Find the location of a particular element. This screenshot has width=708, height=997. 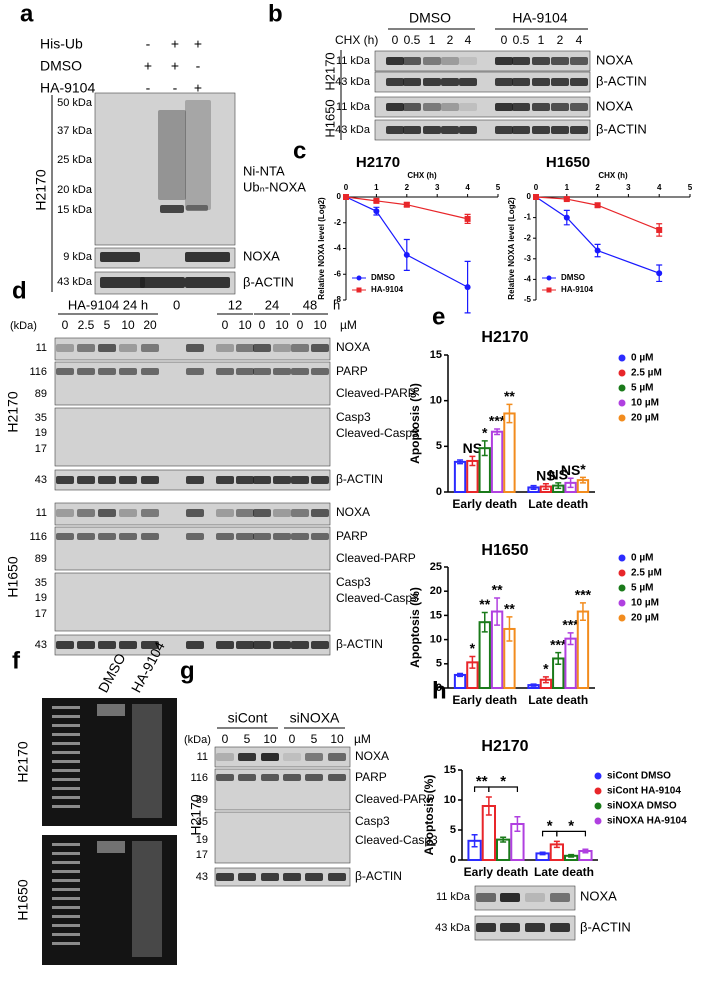

mw-label: 11 is located at coordinates (41, 513).